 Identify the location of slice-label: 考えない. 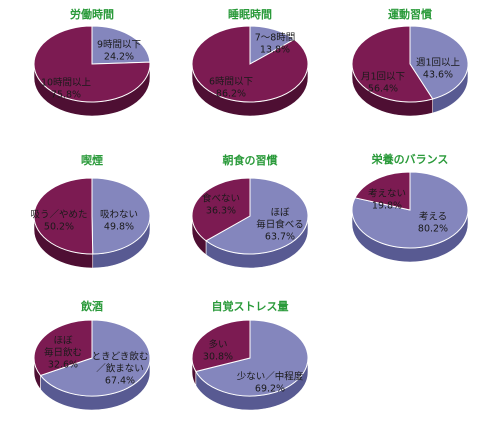
(387, 194).